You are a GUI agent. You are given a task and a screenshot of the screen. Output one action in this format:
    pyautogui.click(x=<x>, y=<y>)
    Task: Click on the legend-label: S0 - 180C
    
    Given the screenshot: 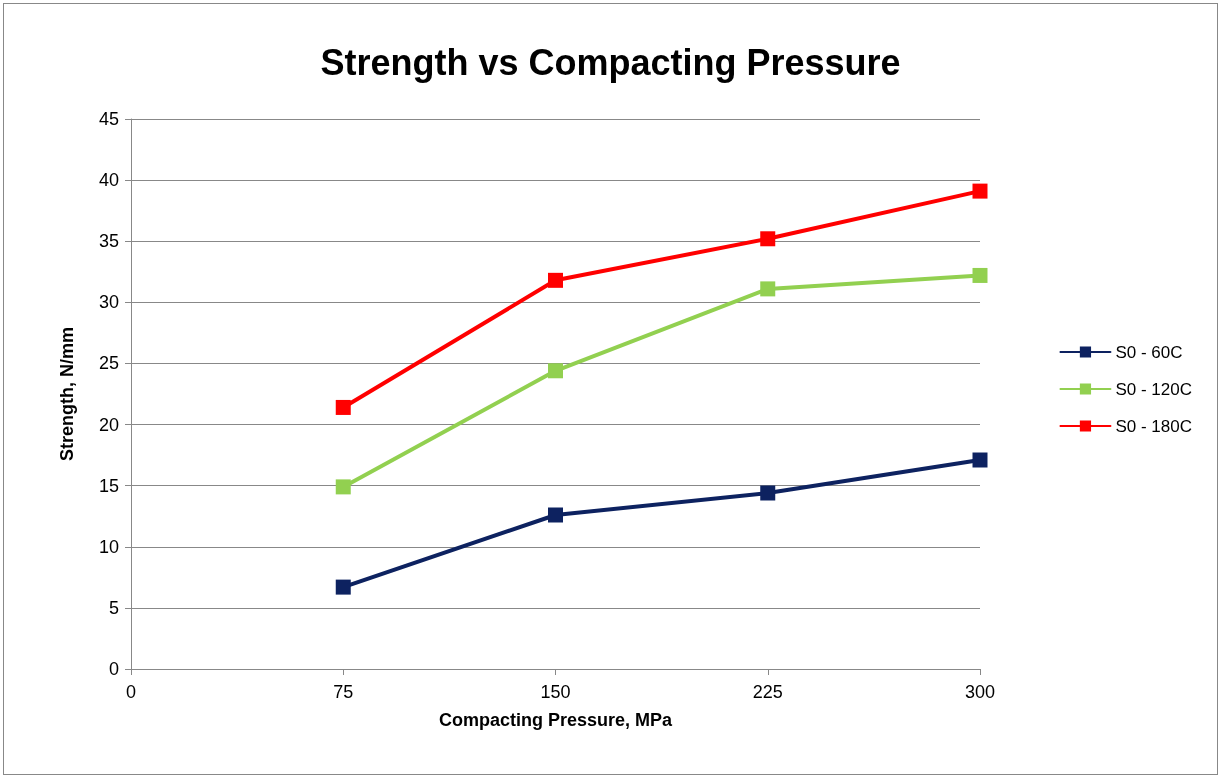 What is the action you would take?
    pyautogui.click(x=1154, y=426)
    